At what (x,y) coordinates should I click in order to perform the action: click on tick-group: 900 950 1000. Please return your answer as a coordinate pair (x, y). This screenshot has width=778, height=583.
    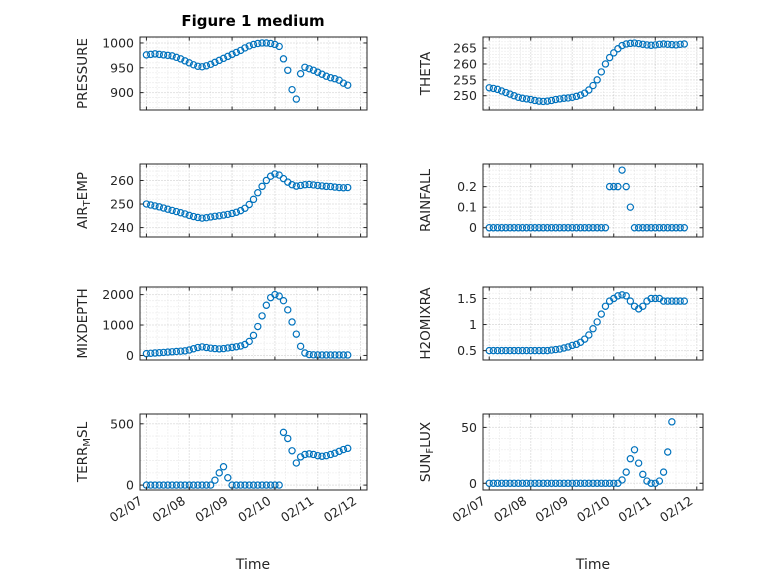
    Looking at the image, I should click on (234, 72).